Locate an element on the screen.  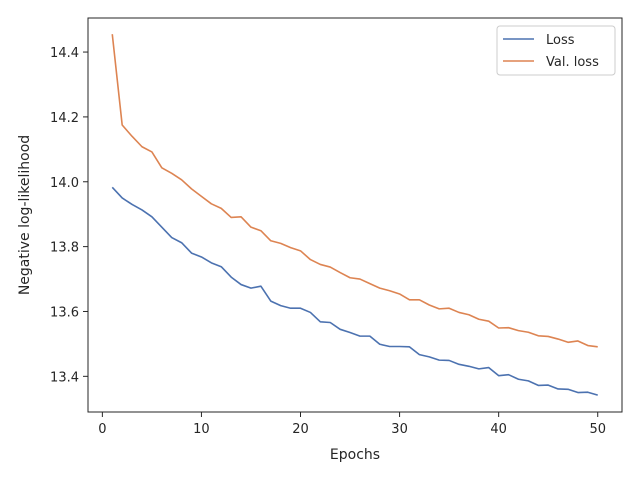
x-tick-label: 30 is located at coordinates (399, 429).